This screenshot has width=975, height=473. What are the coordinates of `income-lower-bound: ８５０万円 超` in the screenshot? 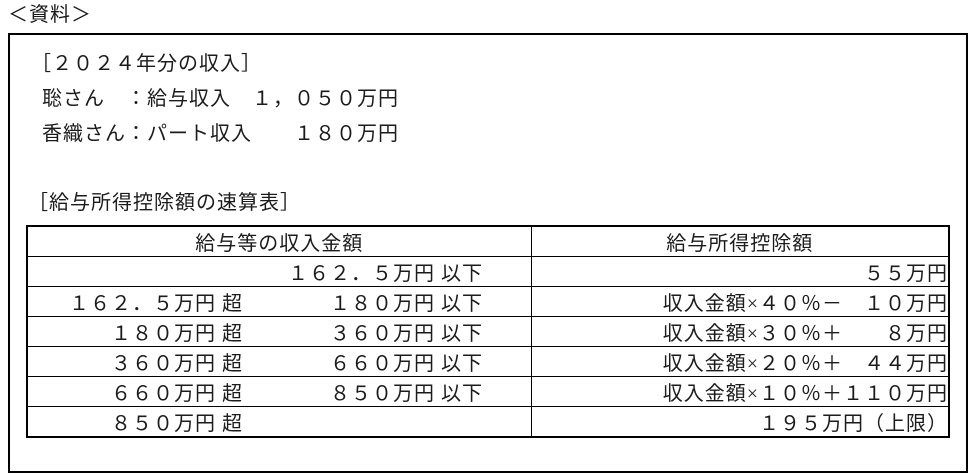 It's located at (177, 424).